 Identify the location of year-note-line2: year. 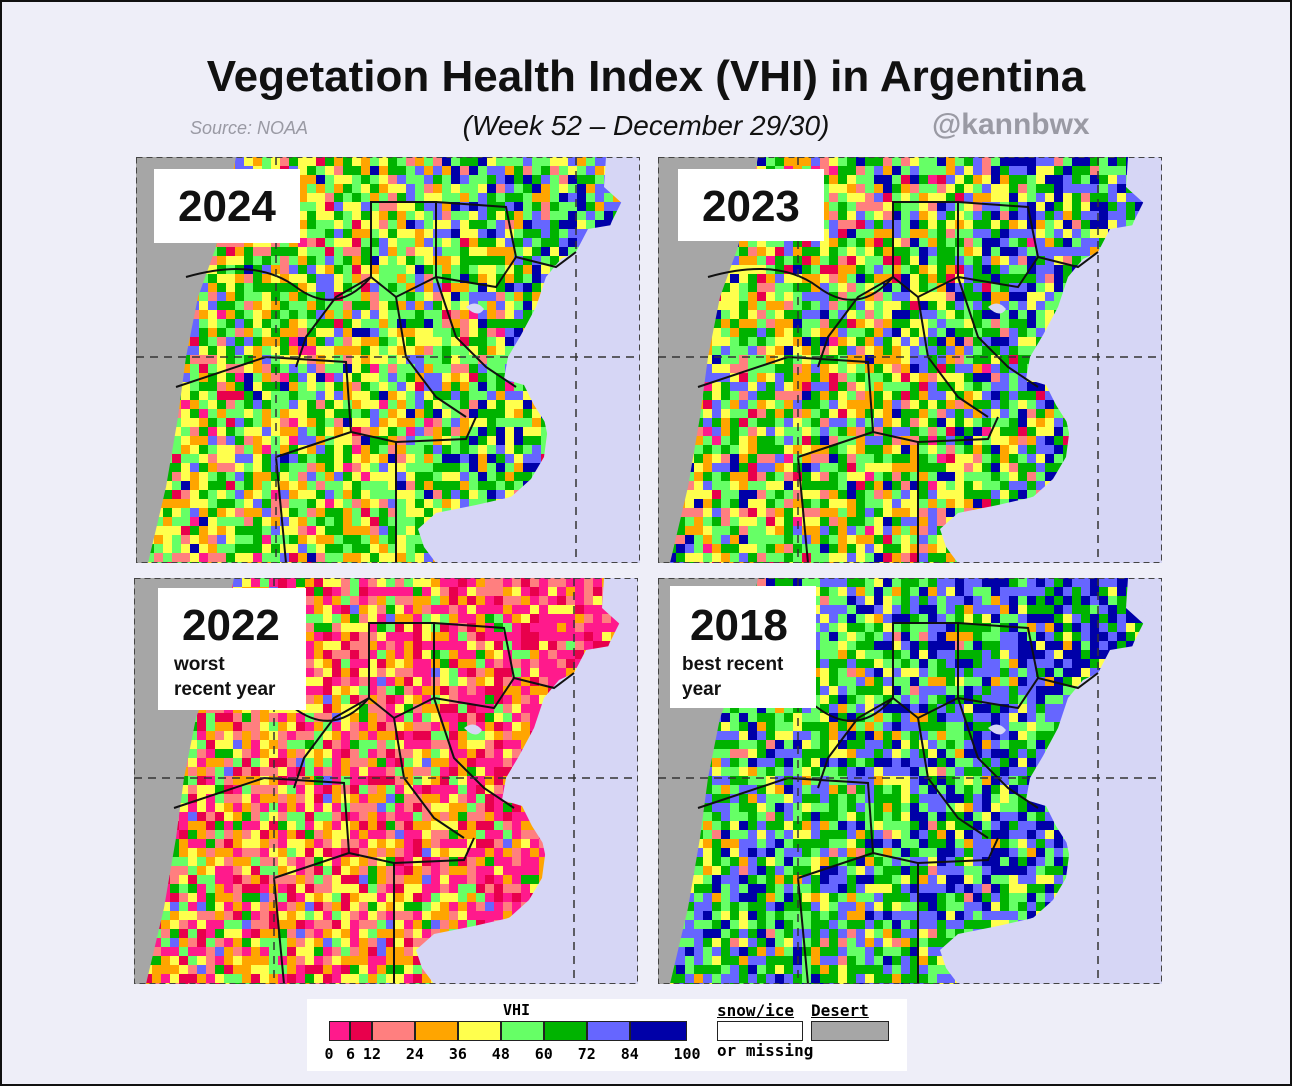
(702, 689).